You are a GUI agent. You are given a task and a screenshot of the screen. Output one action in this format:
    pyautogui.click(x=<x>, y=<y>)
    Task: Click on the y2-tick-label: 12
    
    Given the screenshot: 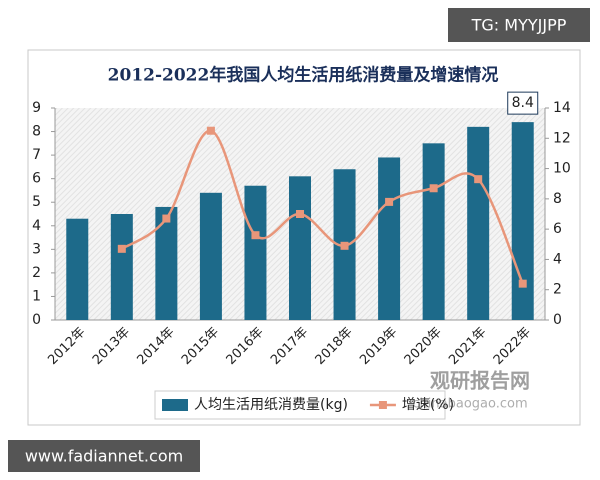 What is the action you would take?
    pyautogui.click(x=562, y=138)
    